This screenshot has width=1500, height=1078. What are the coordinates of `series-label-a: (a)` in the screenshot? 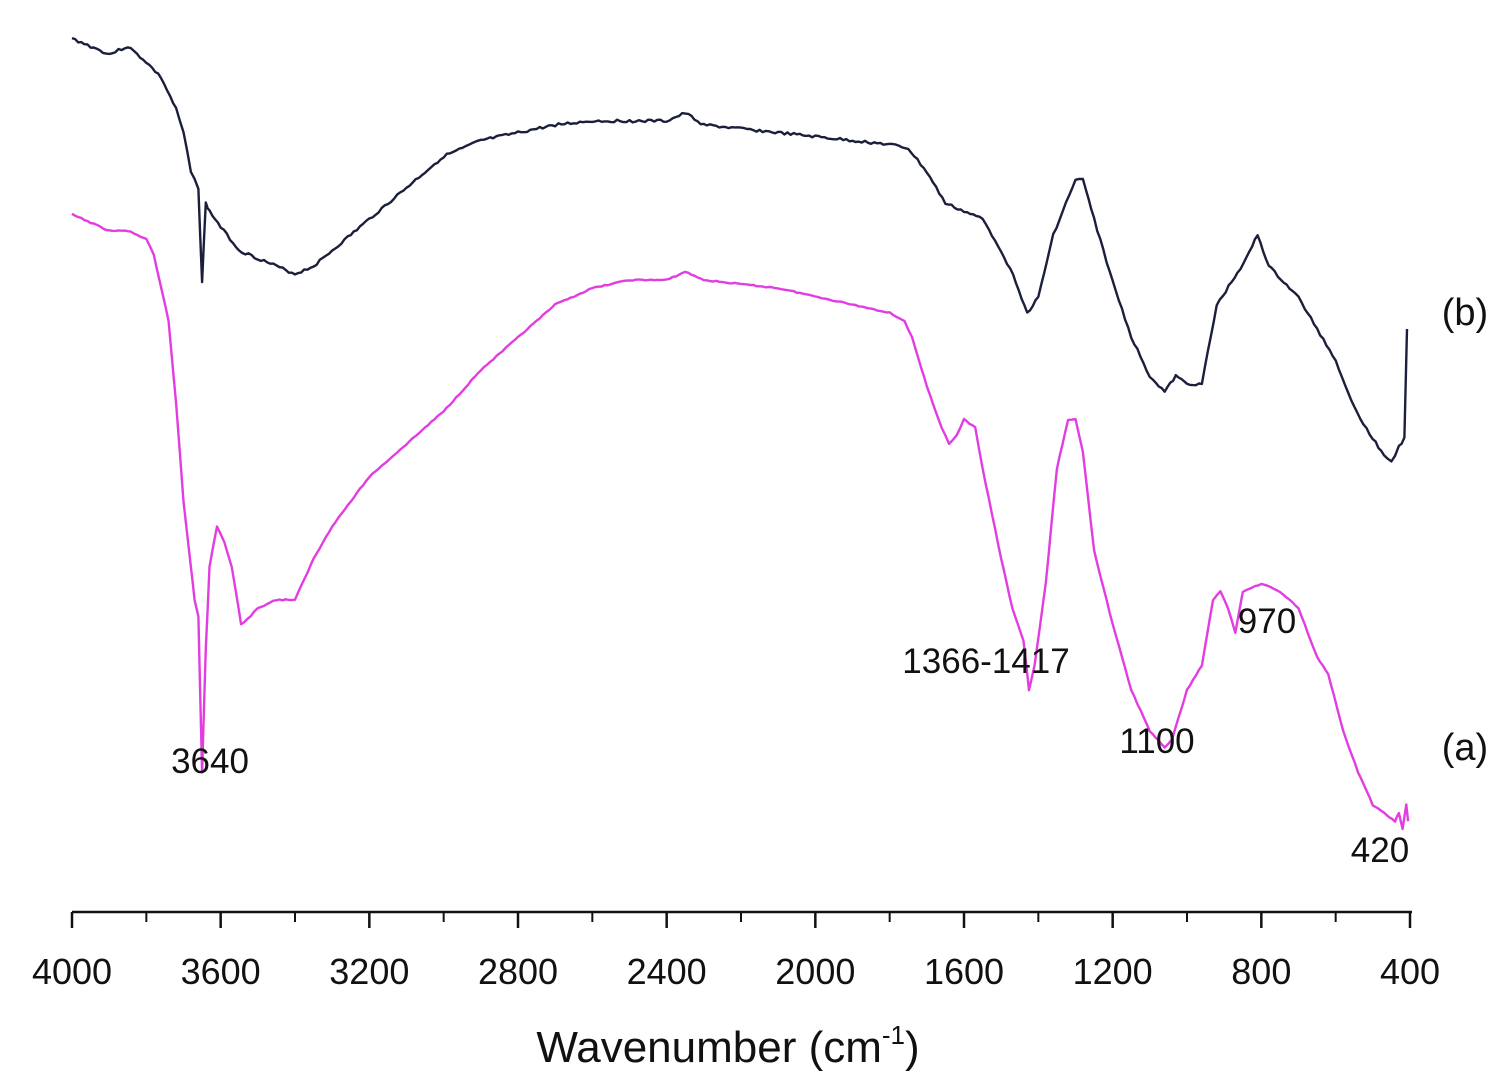 It's located at (1465, 748).